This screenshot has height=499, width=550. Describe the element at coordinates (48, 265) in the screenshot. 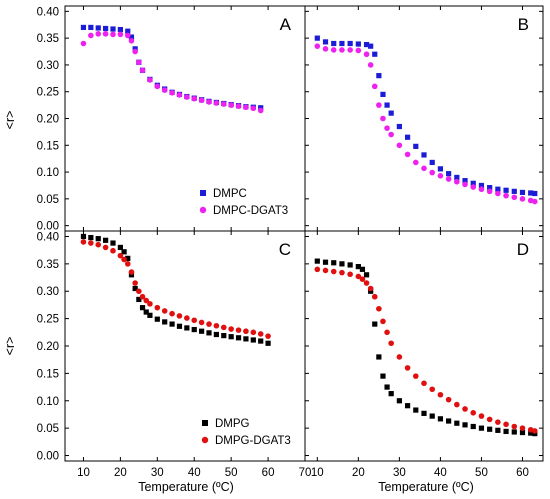

I see `y-tick-label: 0.35` at that location.